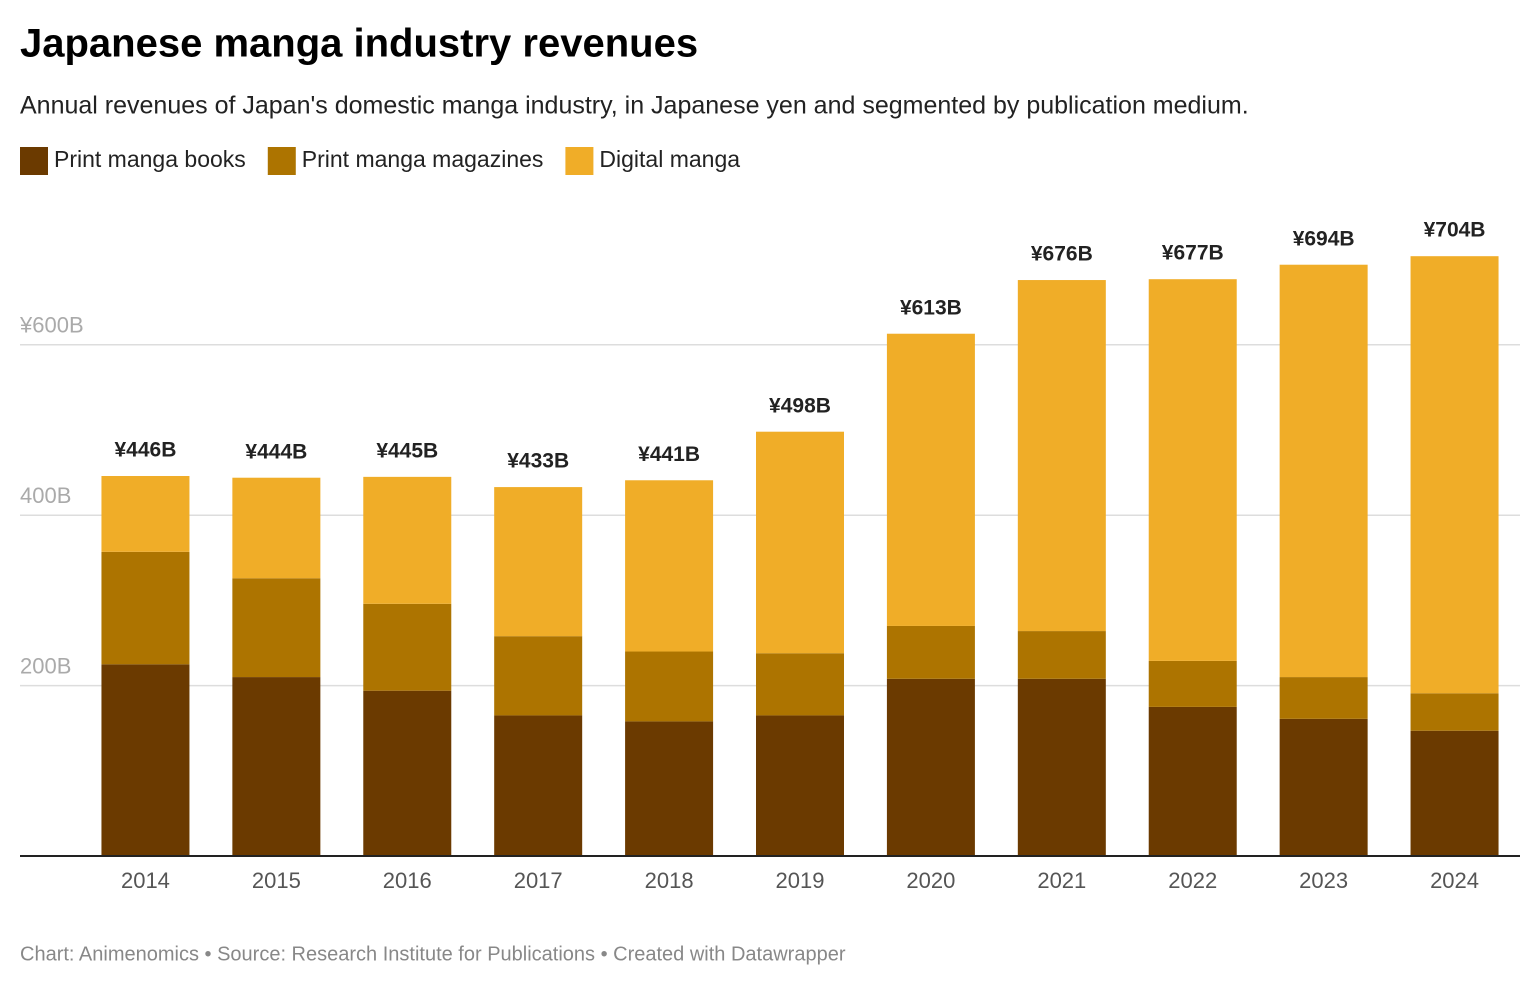 This screenshot has height=990, width=1540. What do you see at coordinates (407, 880) in the screenshot?
I see `x-tick-label: 2016` at bounding box center [407, 880].